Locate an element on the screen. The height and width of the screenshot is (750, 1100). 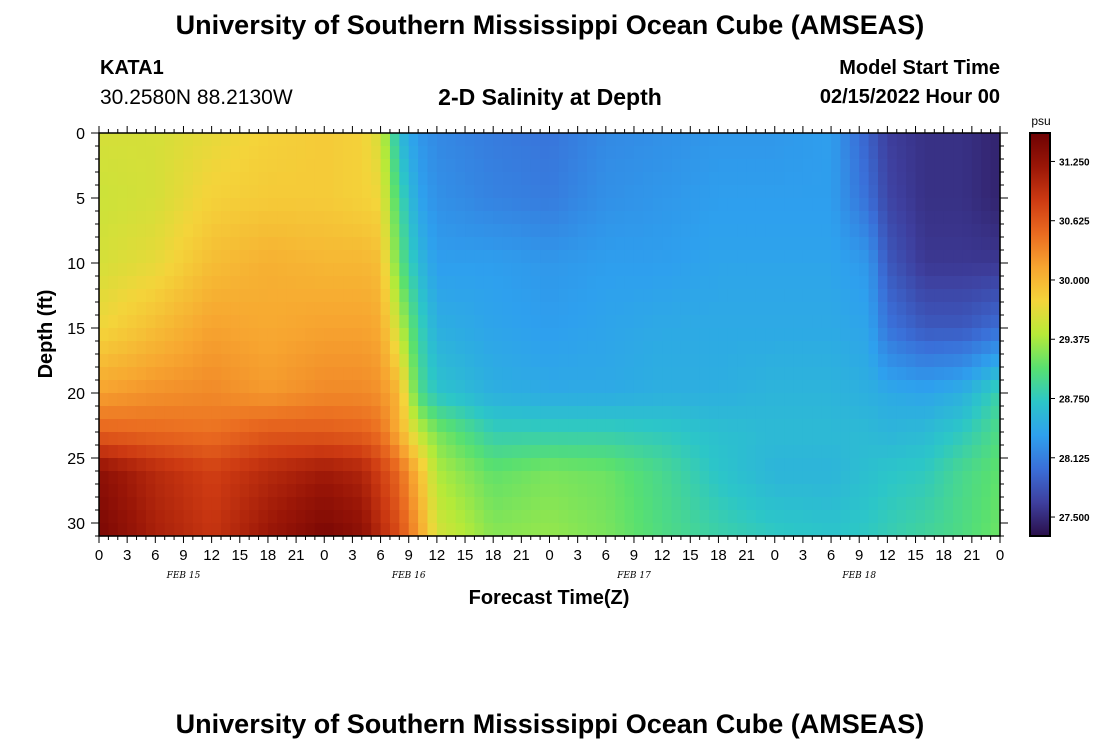
x-tick-label: 21 is located at coordinates (521, 555).